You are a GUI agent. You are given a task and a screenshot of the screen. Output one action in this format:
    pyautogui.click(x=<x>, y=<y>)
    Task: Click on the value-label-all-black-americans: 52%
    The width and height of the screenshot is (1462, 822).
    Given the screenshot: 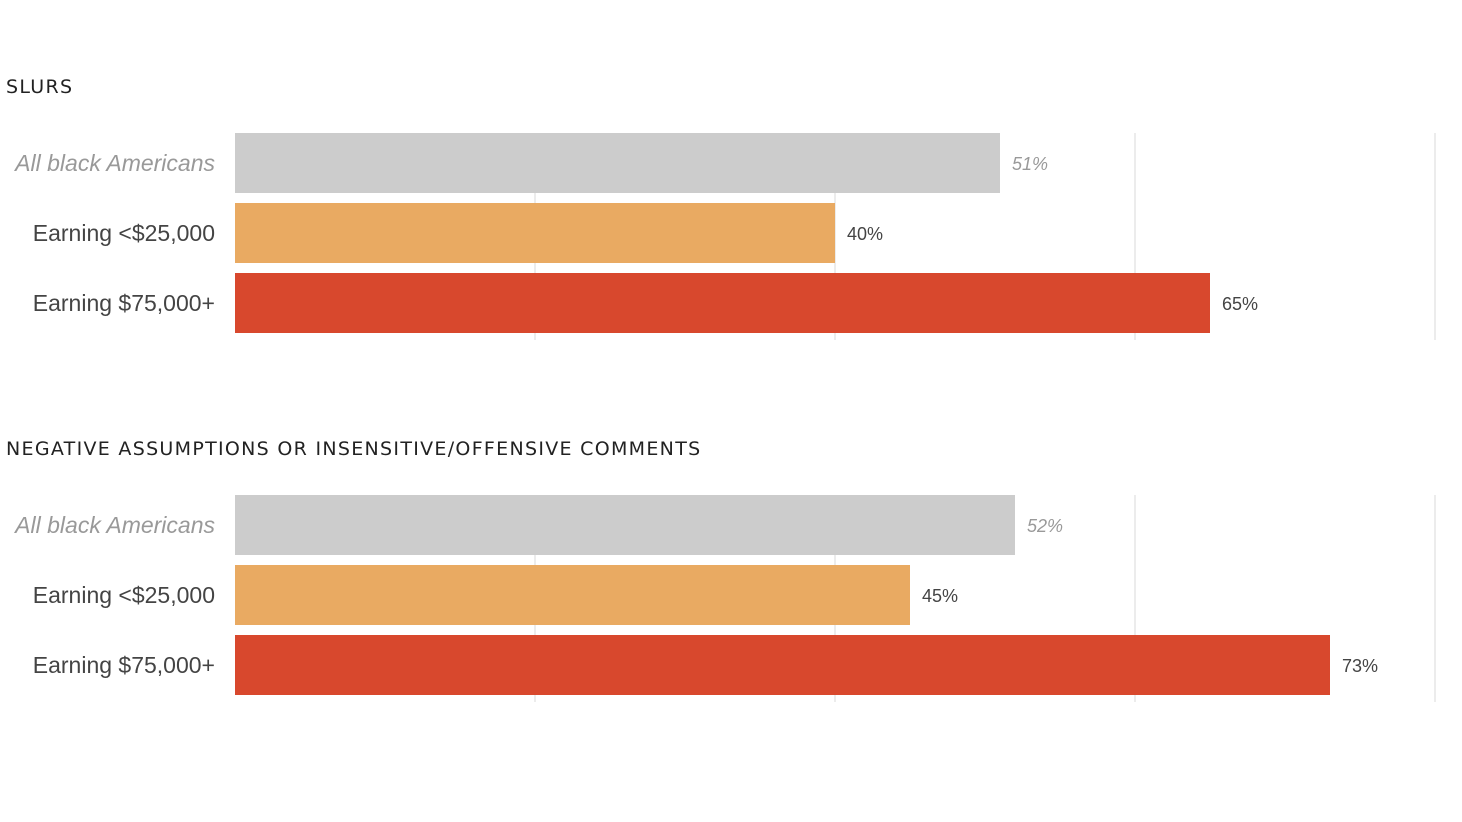 What is the action you would take?
    pyautogui.click(x=1045, y=526)
    